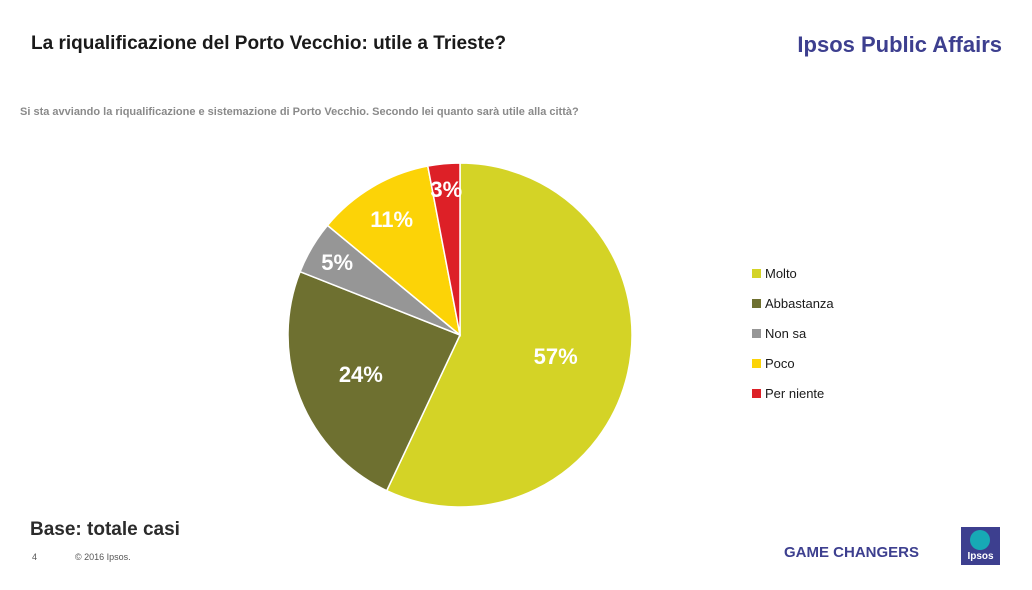 The image size is (1032, 590). I want to click on legend-label: Abbastanza, so click(799, 303).